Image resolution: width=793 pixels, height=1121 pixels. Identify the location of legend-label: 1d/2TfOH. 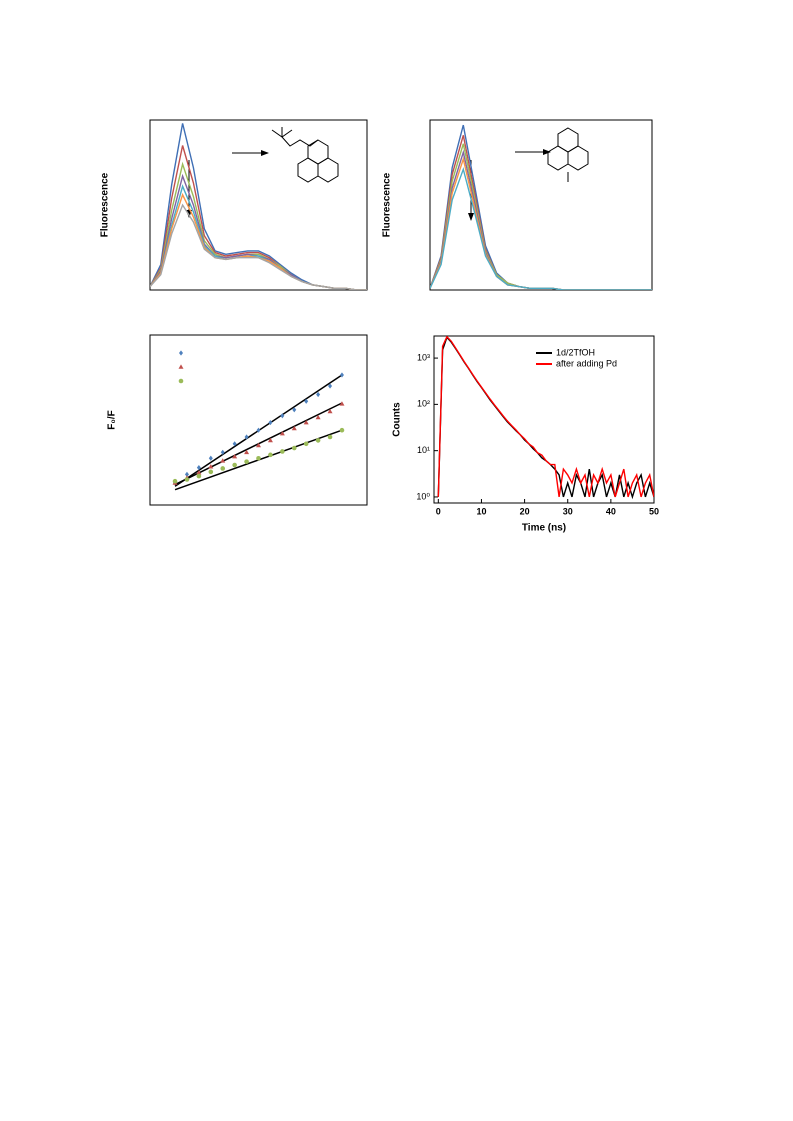
(575, 352).